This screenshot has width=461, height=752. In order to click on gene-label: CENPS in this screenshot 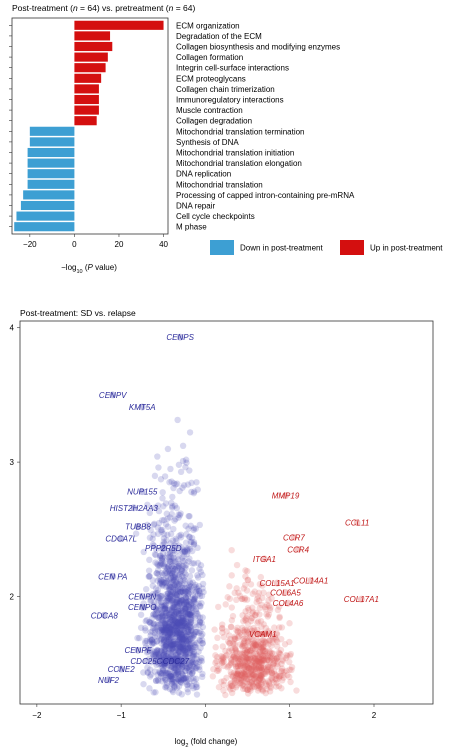, I will do `click(180, 337)`.